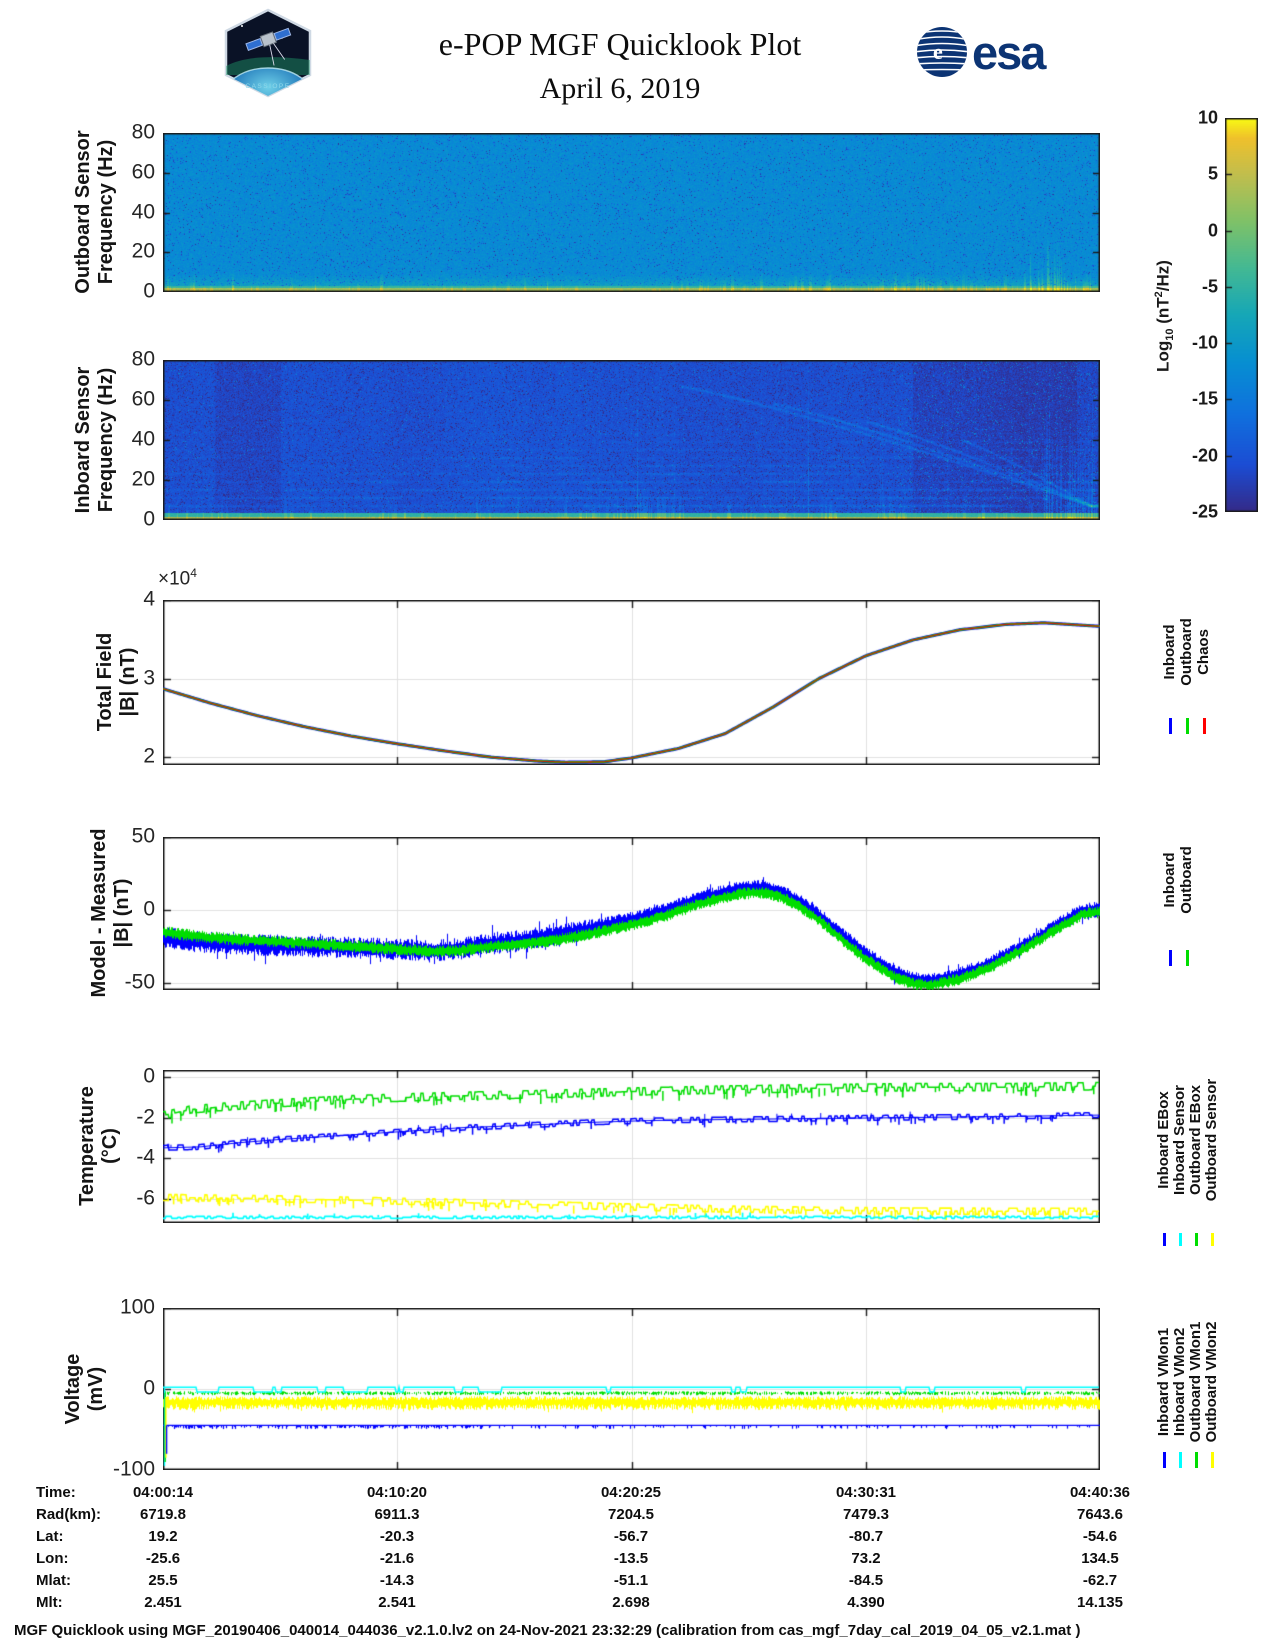 The height and width of the screenshot is (1650, 1275). I want to click on p3-legend-outboard: Outboard, so click(1186, 652).